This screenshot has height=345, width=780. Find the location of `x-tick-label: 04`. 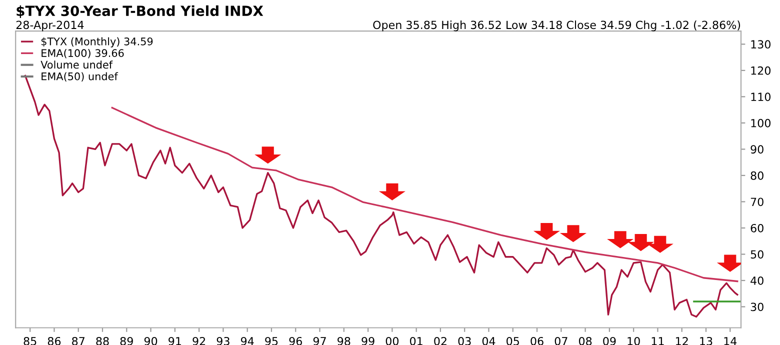

x-tick-label: 04 is located at coordinates (489, 340).